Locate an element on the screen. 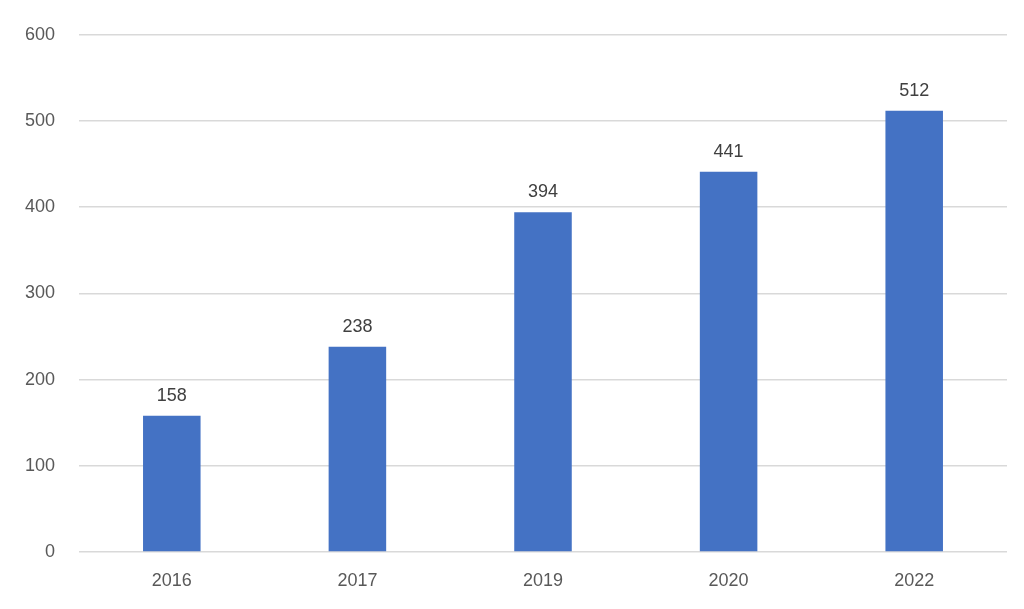 The image size is (1024, 609). data-label: 441 is located at coordinates (728, 150).